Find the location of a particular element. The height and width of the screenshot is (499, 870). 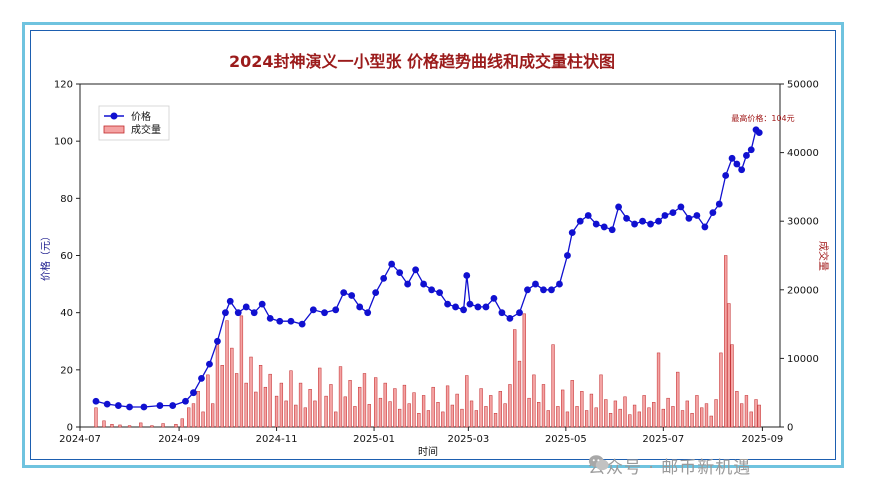

y-right-tick-label: 30000 is located at coordinates (803, 222).